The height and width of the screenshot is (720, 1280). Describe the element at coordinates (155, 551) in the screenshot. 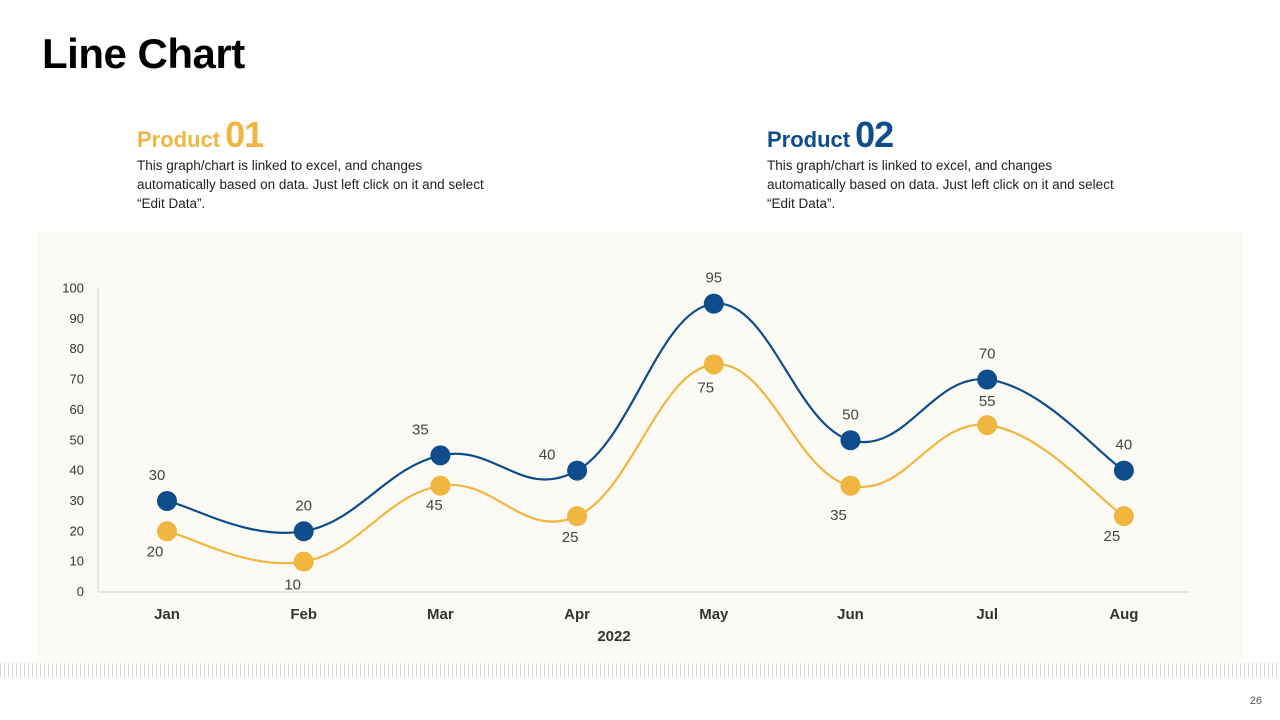

I see `data-label-product-01-jan: 20` at that location.